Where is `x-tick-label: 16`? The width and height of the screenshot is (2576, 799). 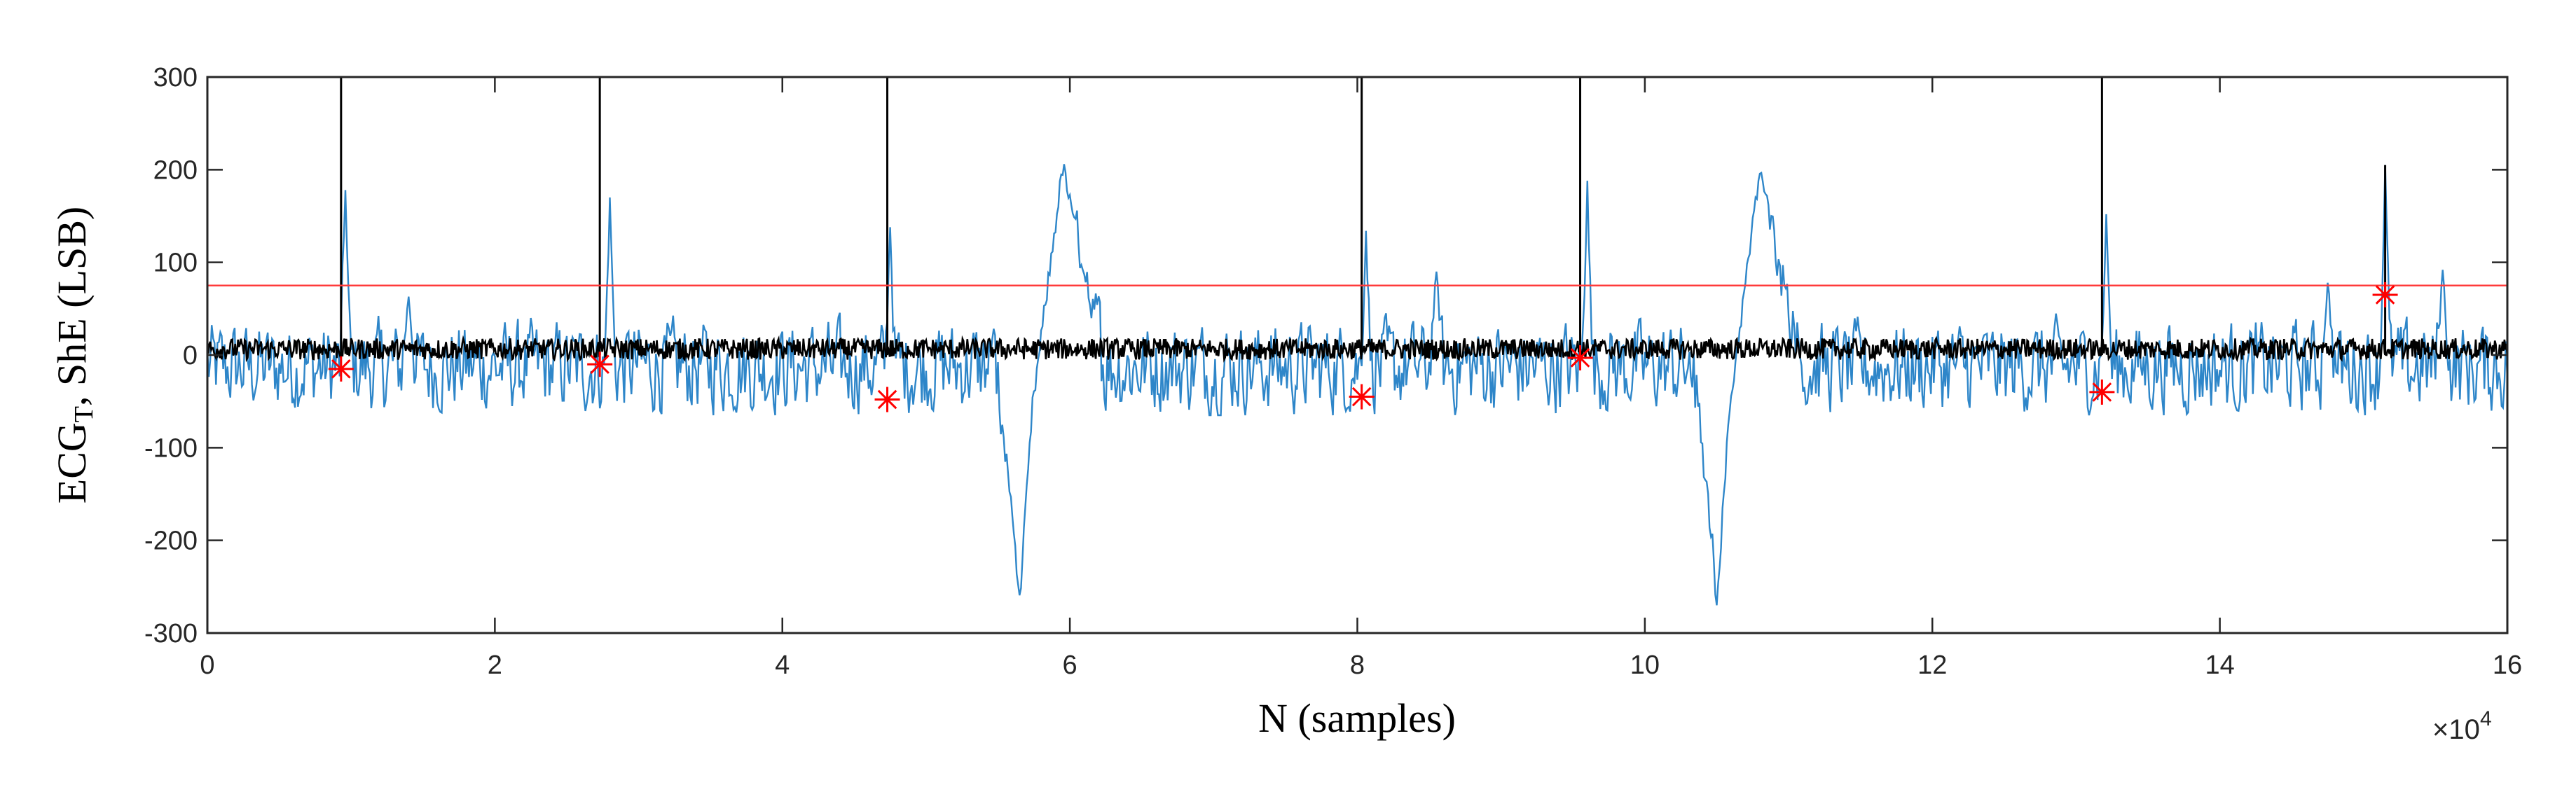
x-tick-label: 16 is located at coordinates (2507, 665).